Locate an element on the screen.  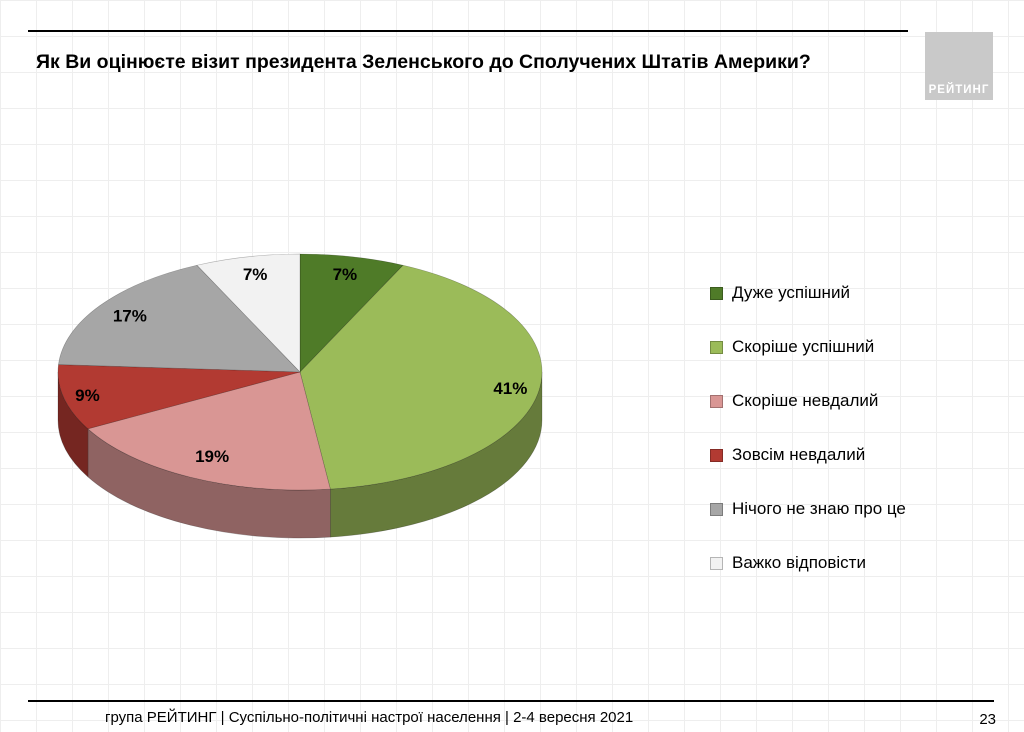
legend-label: Скоріше невдалий is located at coordinates (805, 400).